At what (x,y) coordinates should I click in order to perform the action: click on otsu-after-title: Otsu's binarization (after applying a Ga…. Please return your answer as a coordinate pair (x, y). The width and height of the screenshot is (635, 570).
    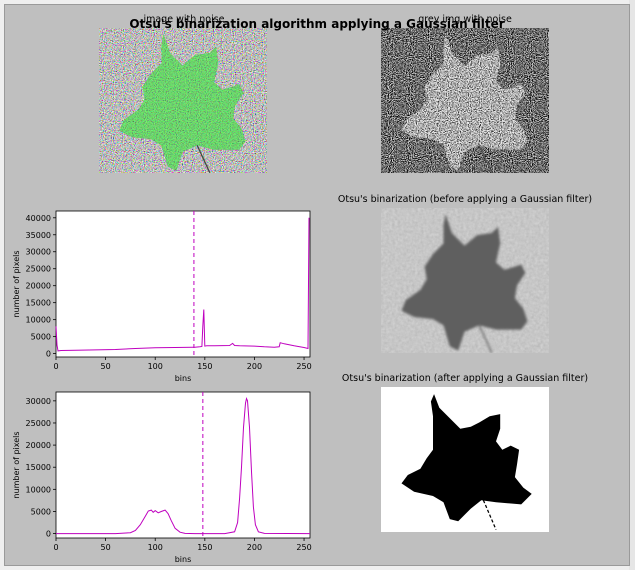
    Looking at the image, I should click on (465, 378).